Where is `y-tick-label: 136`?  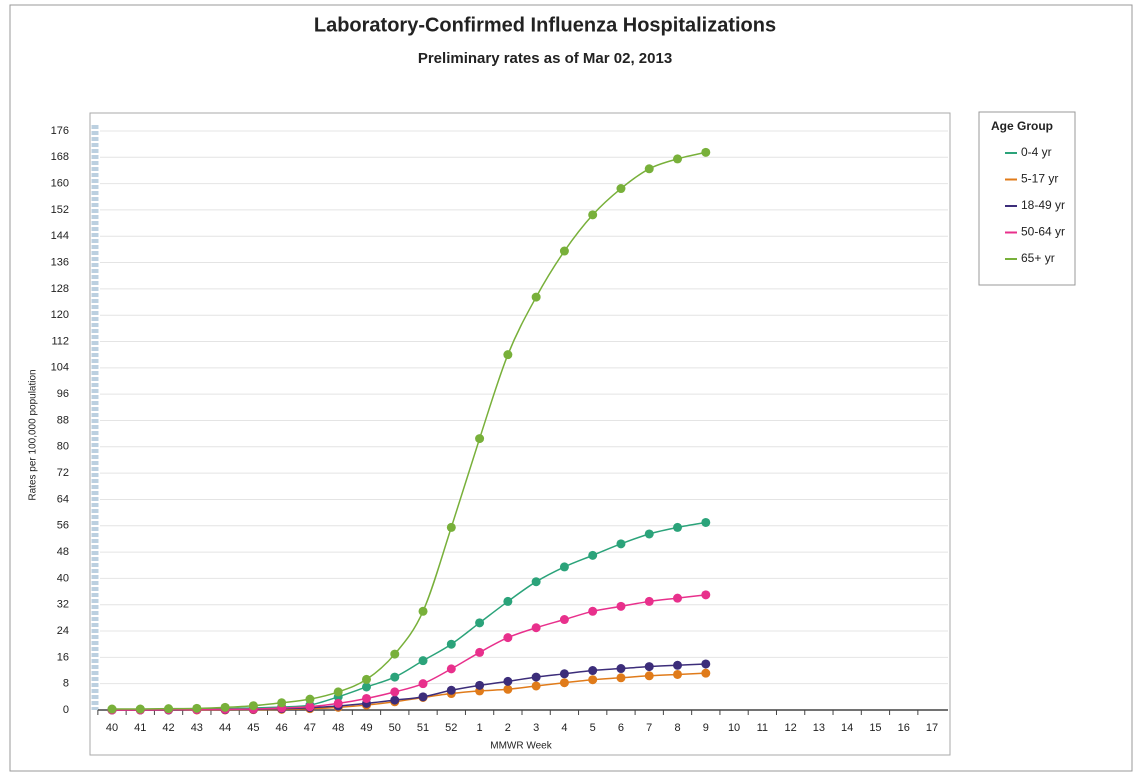 y-tick-label: 136 is located at coordinates (60, 262).